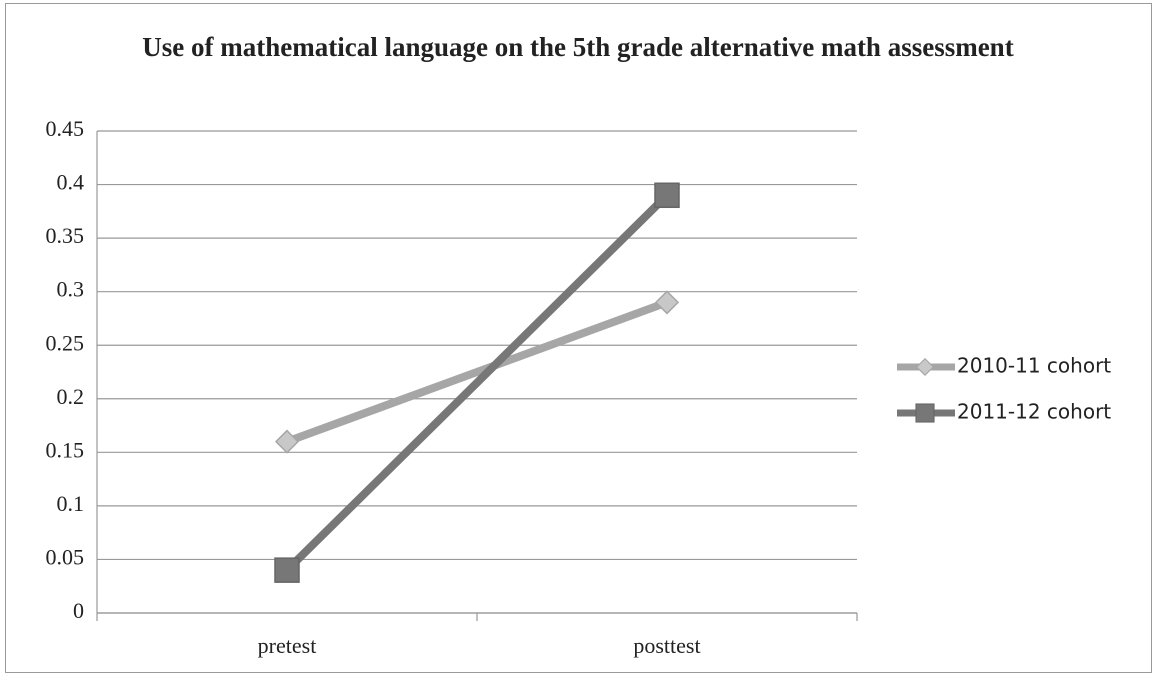  I want to click on y-tick-label: 0.4, so click(71, 182).